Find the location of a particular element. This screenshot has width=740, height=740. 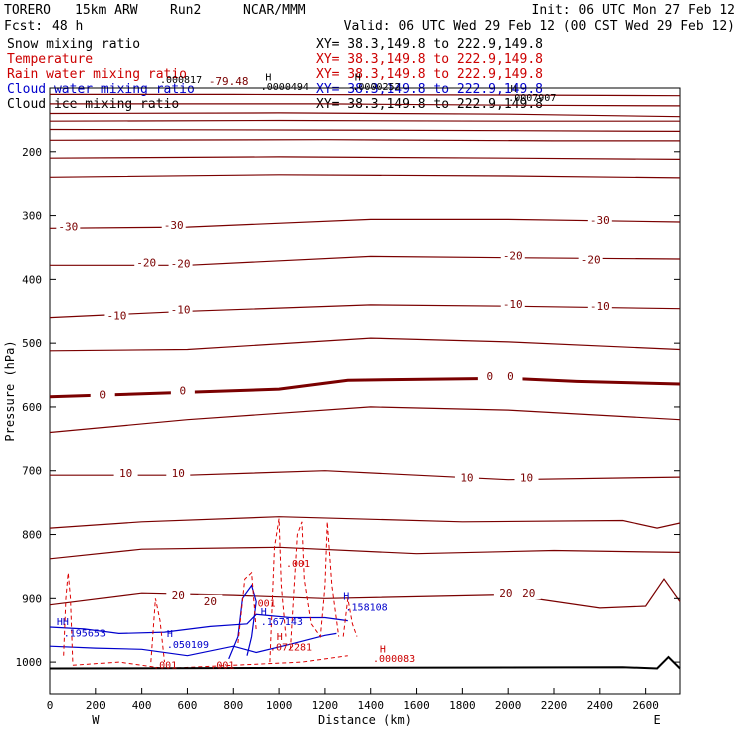

legend-section: XY= 38.3,149.8 to 222.9,149.8 is located at coordinates (429, 74).